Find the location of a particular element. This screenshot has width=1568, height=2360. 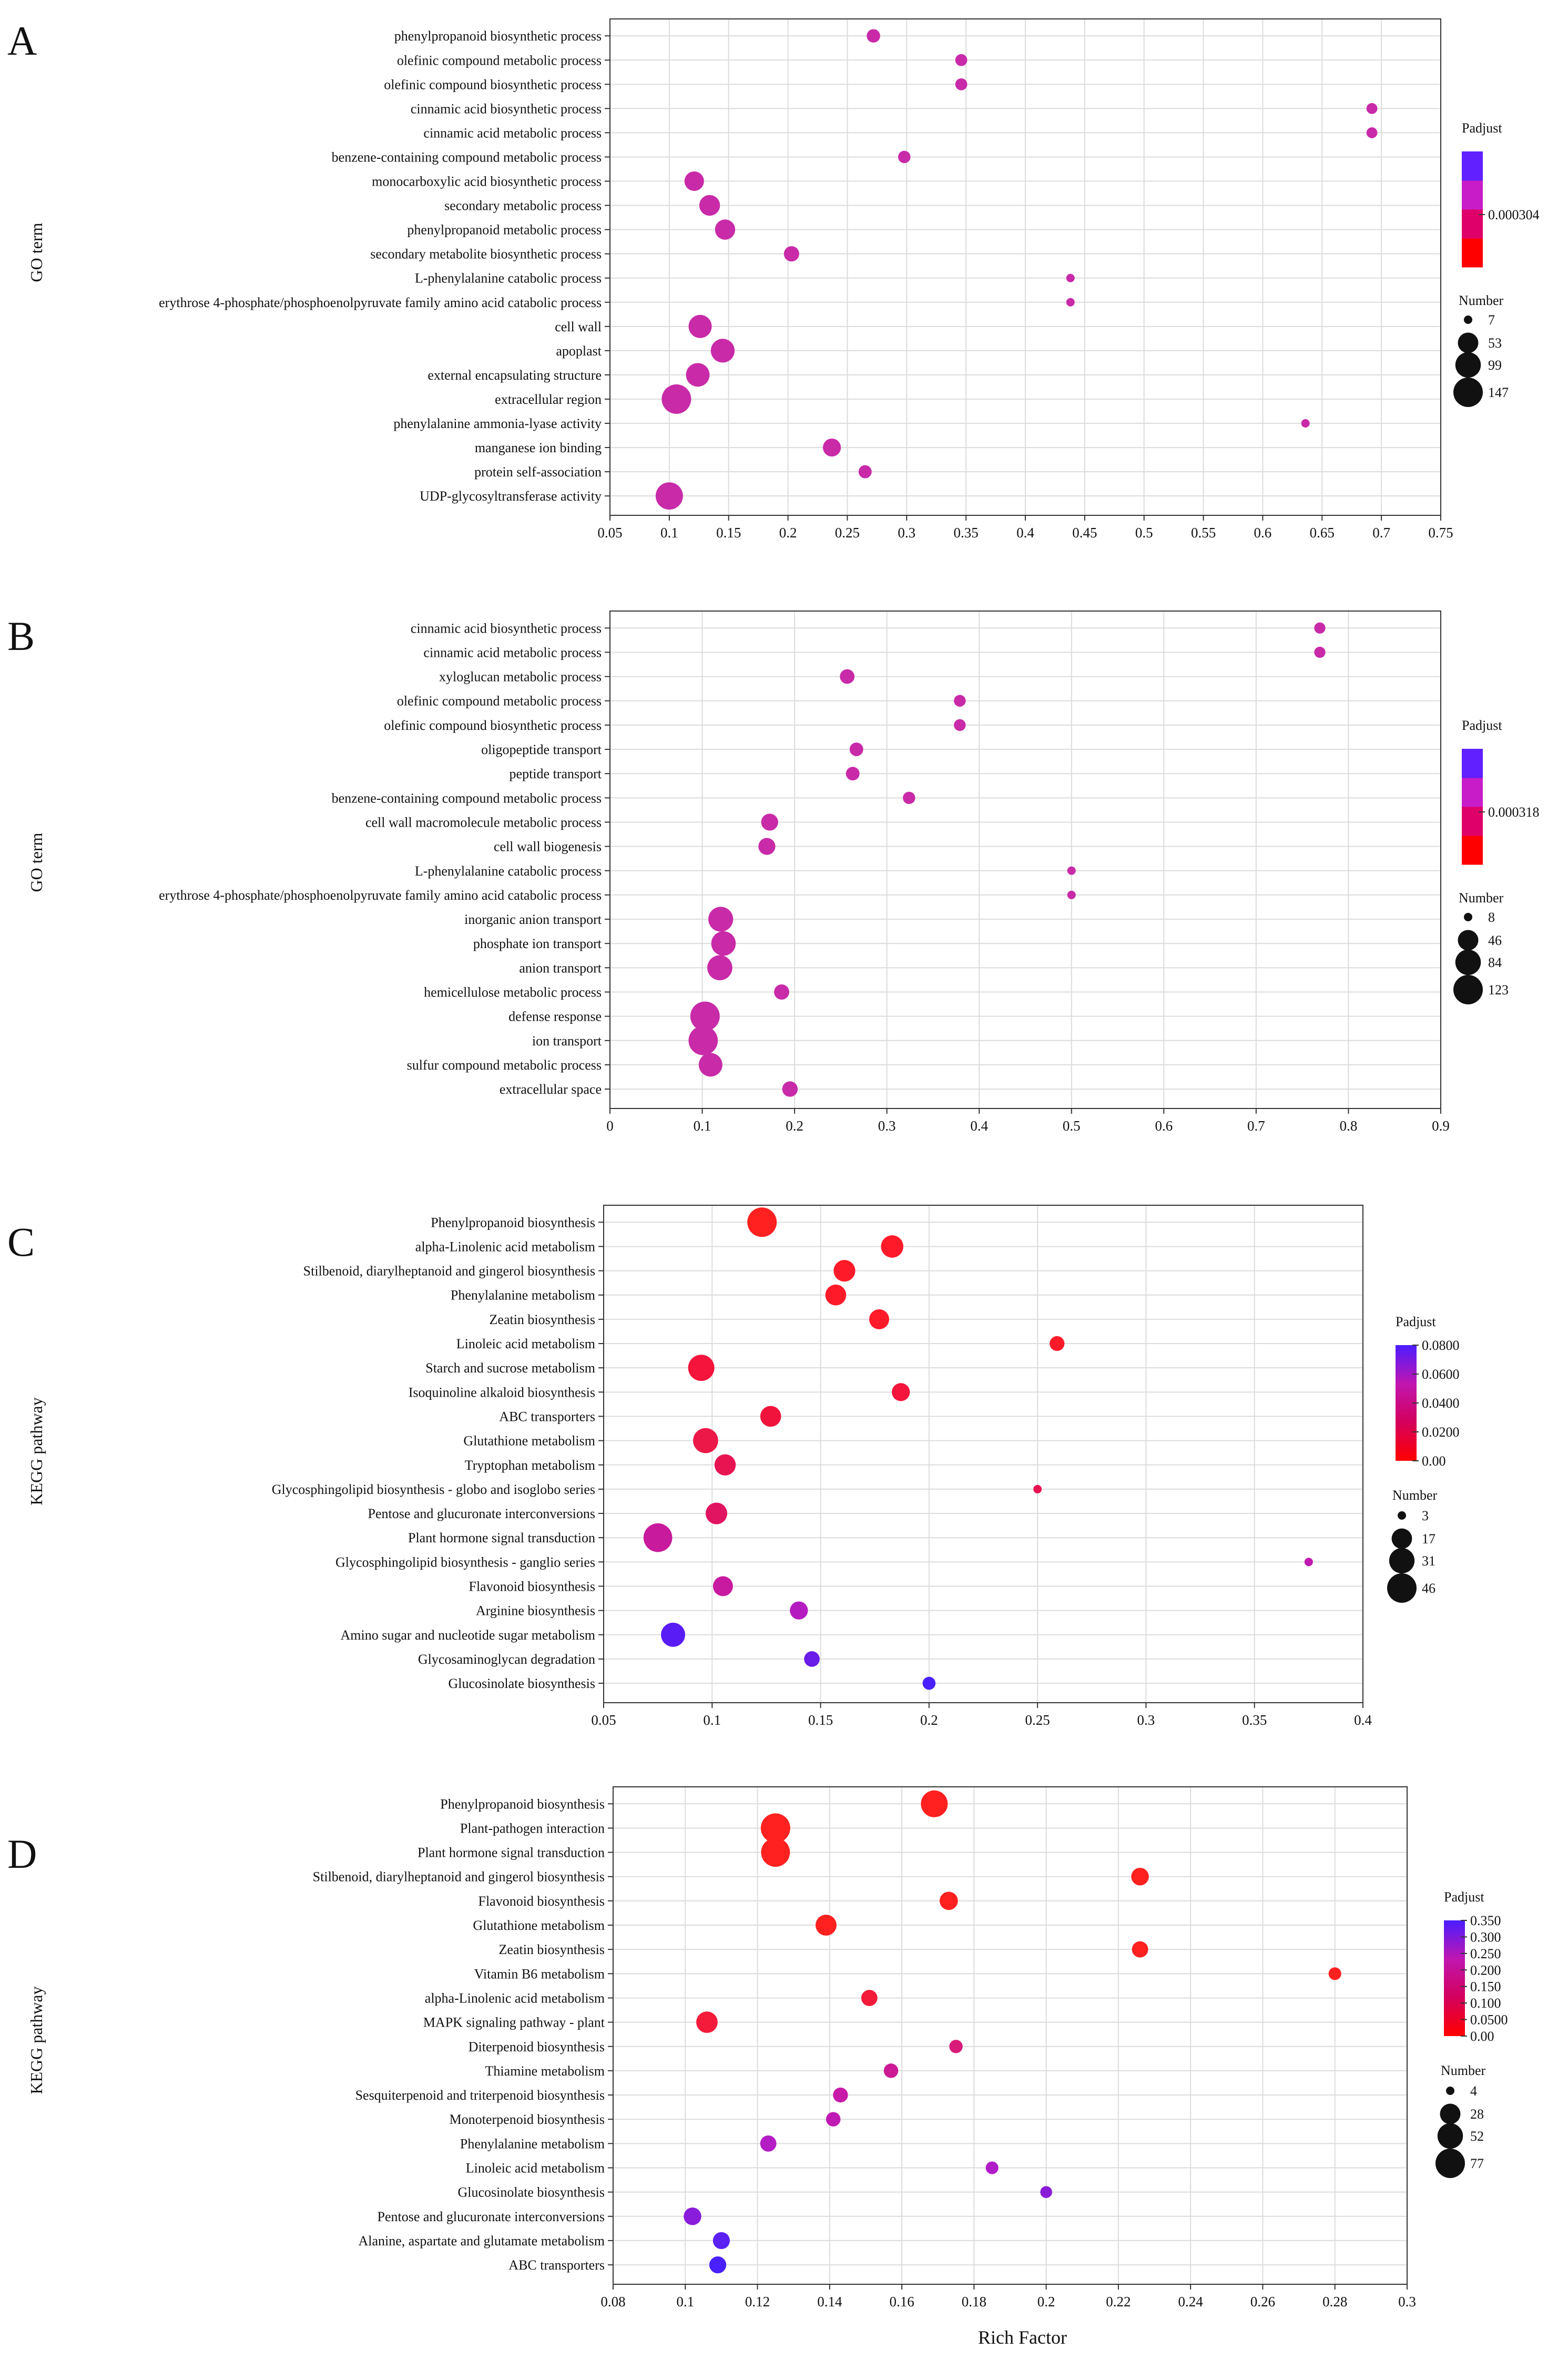

x-tick-label: 0.15 is located at coordinates (820, 1720).